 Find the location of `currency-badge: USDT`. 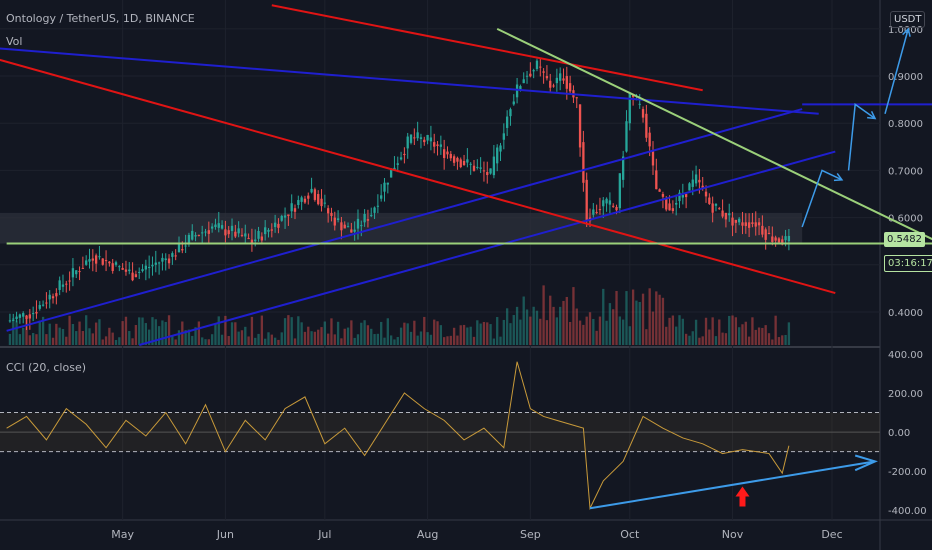

currency-badge: USDT is located at coordinates (908, 19).